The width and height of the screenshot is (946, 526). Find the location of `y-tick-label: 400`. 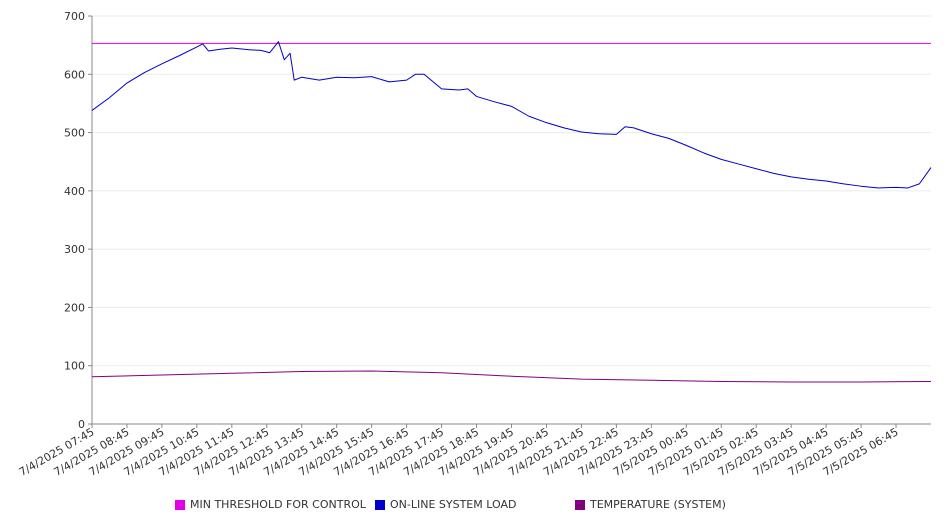

y-tick-label: 400 is located at coordinates (74, 191).